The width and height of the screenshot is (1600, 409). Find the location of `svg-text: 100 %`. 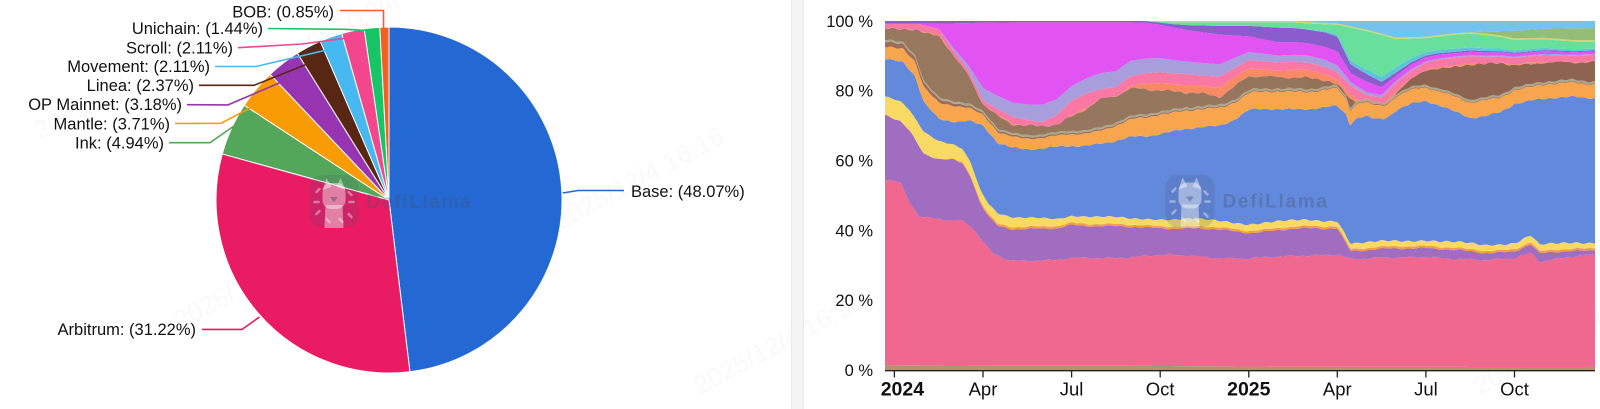

svg-text: 100 % is located at coordinates (849, 22).